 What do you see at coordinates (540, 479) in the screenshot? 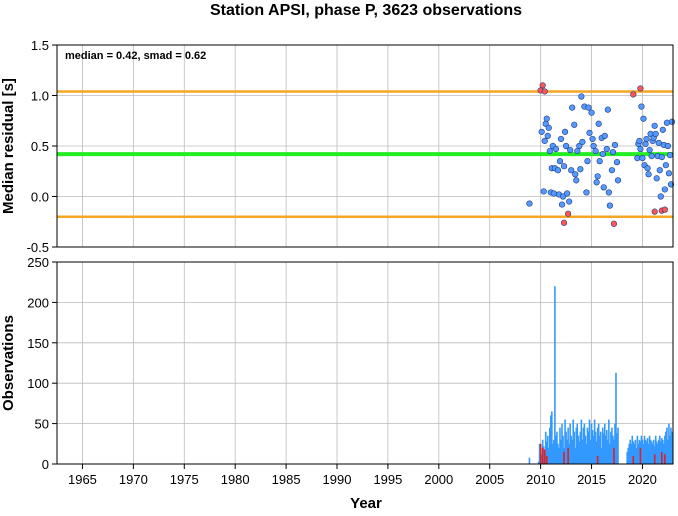
I see `year-tick-label: 2010` at bounding box center [540, 479].